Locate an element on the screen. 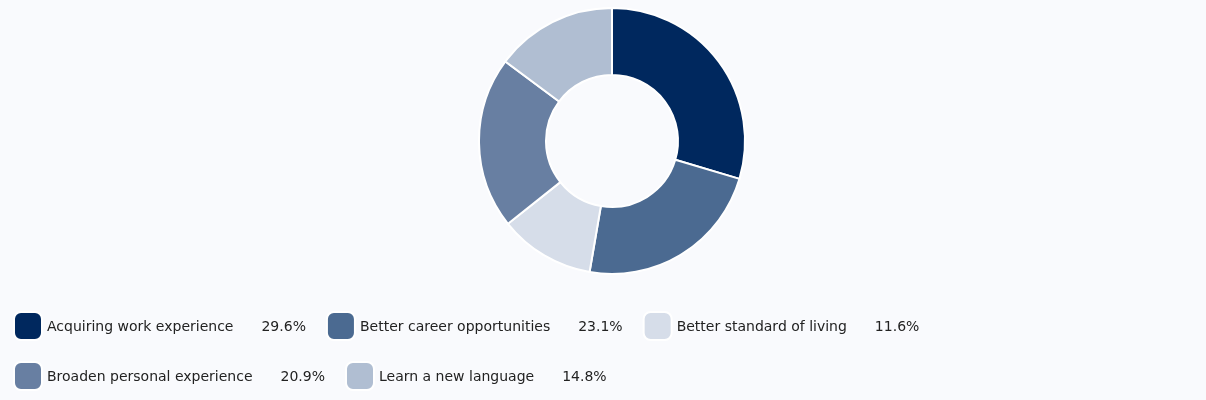  data-label: 14.8% is located at coordinates (584, 376).